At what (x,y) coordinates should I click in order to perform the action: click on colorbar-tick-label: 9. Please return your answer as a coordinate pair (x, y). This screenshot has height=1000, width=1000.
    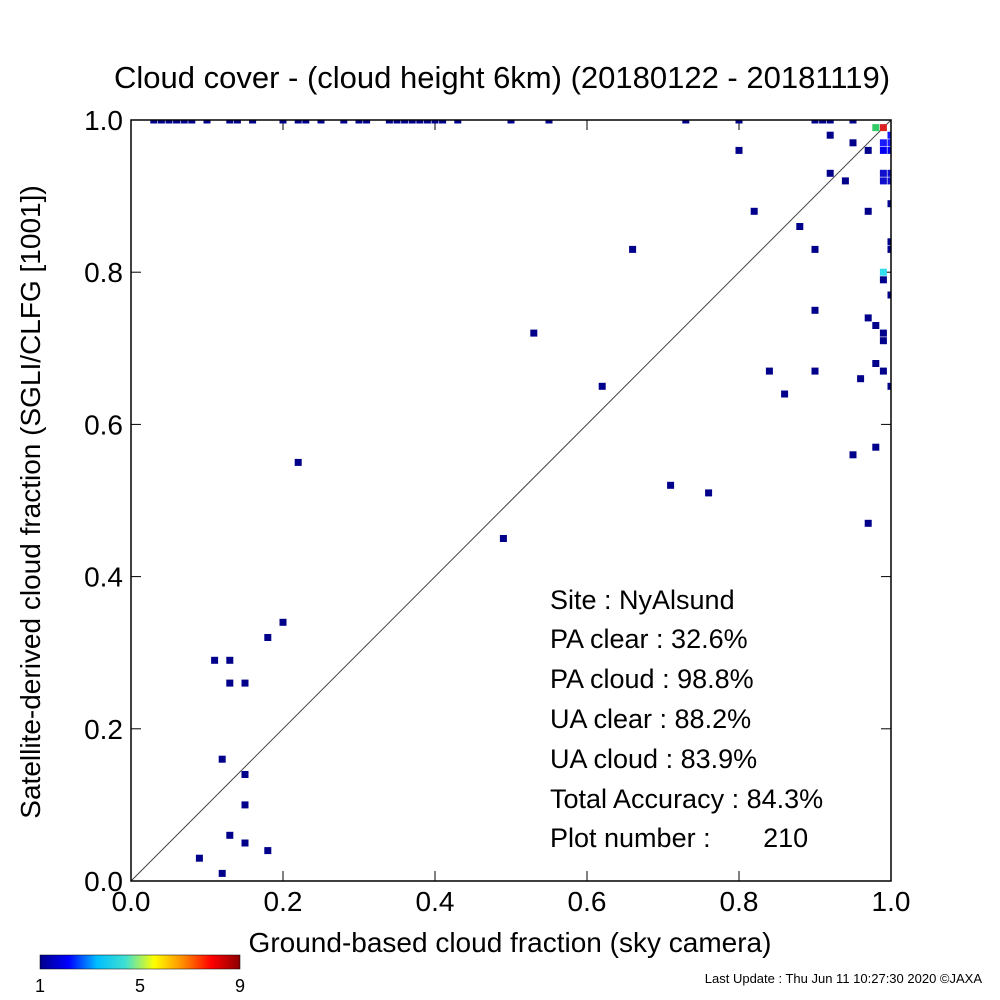
    Looking at the image, I should click on (240, 986).